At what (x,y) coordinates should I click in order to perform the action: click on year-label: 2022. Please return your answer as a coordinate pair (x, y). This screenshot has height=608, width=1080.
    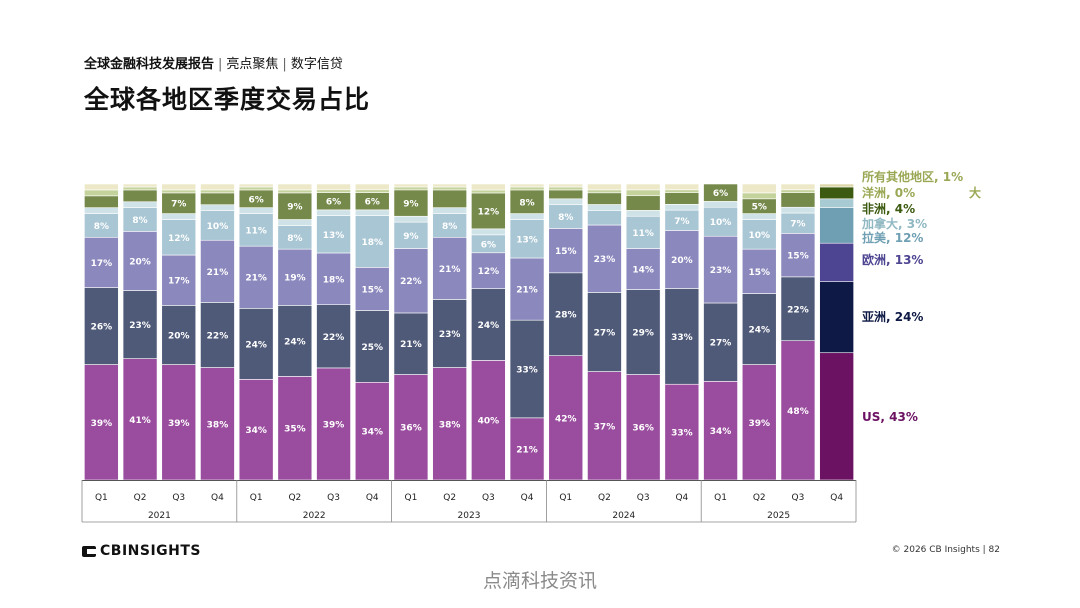
    Looking at the image, I should click on (314, 516).